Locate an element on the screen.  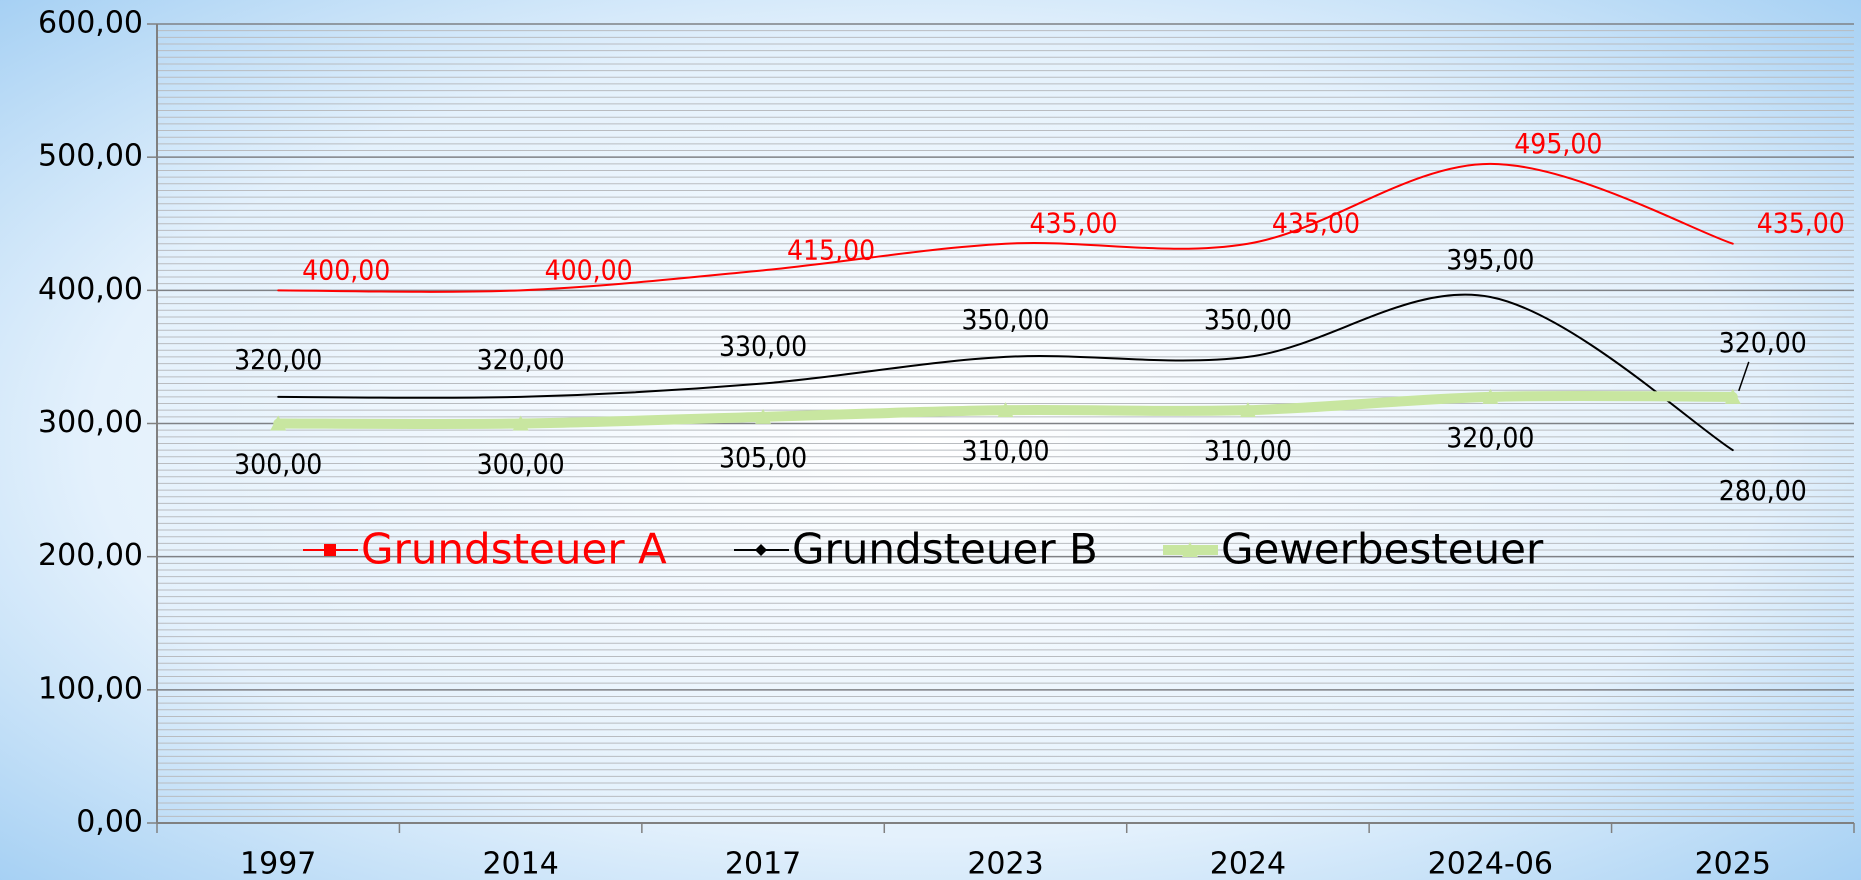
data-label: 495,00 is located at coordinates (1558, 143).